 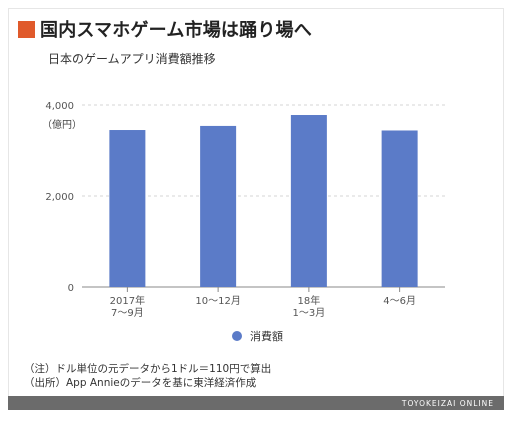 What do you see at coordinates (217, 301) in the screenshot?
I see `x-tick-label: 10〜12月` at bounding box center [217, 301].